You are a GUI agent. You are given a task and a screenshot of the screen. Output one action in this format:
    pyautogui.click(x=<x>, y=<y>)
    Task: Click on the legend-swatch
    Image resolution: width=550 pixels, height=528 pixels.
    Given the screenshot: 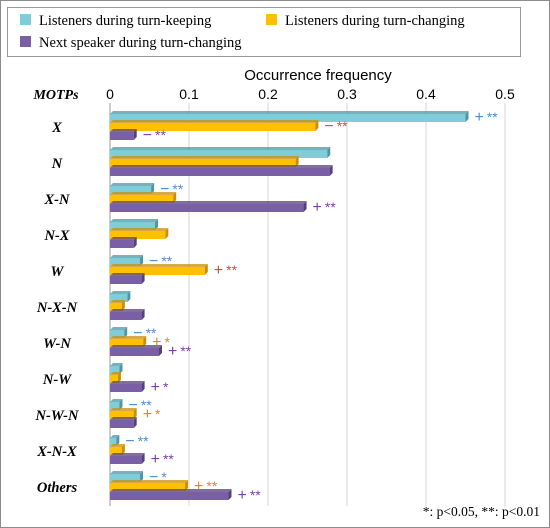 What is the action you would take?
    pyautogui.click(x=271, y=19)
    